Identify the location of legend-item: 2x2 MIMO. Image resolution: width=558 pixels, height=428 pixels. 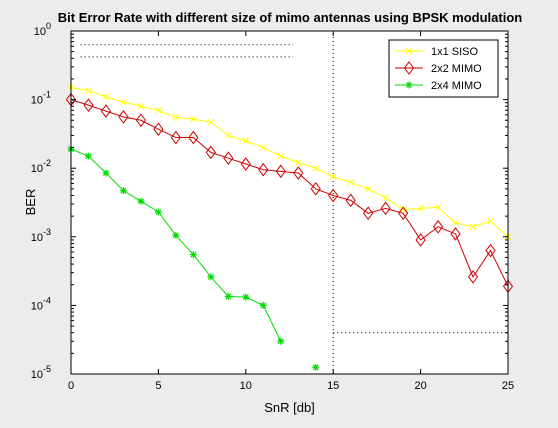
(438, 68).